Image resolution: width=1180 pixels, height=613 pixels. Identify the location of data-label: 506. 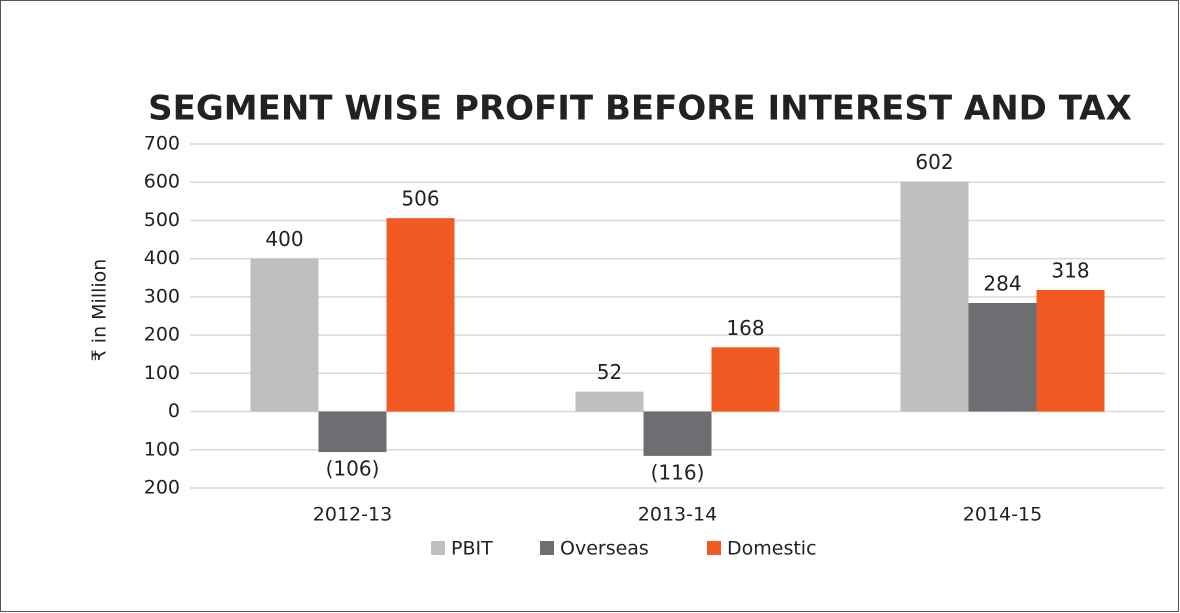
(420, 199).